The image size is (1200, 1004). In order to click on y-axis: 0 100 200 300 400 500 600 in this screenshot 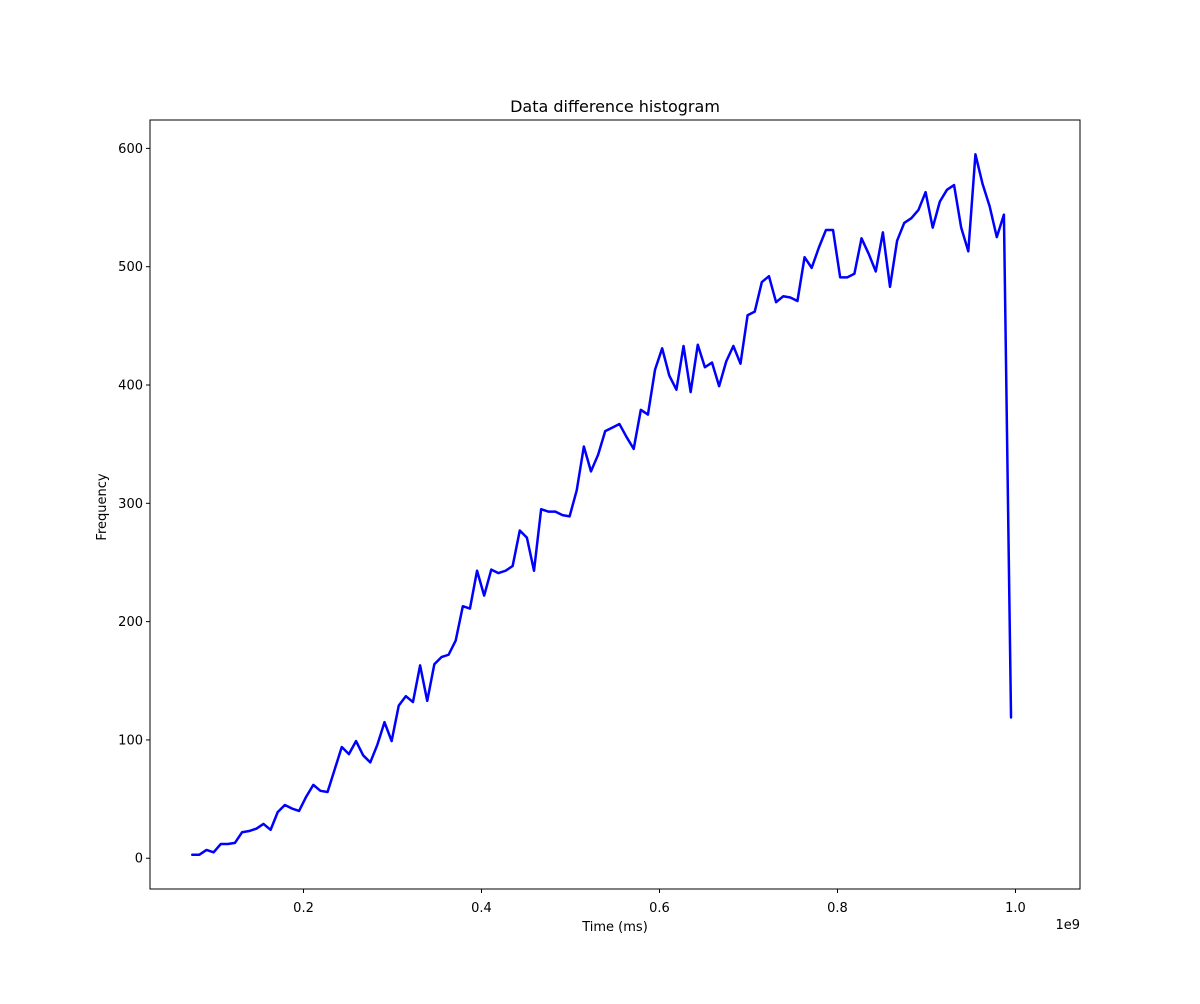, I will do `click(134, 504)`.